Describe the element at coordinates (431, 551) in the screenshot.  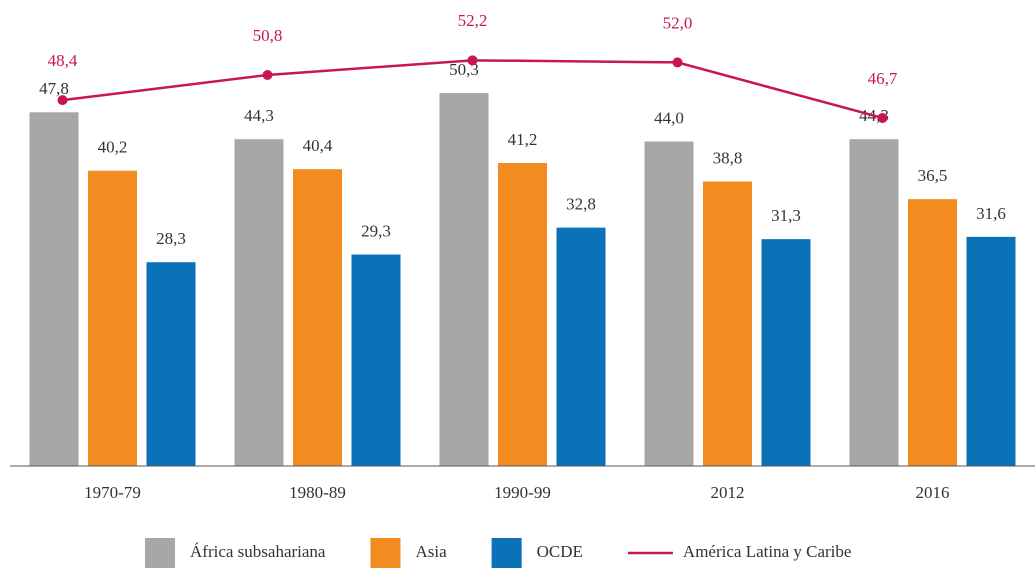
I see `legend-label: Asia` at that location.